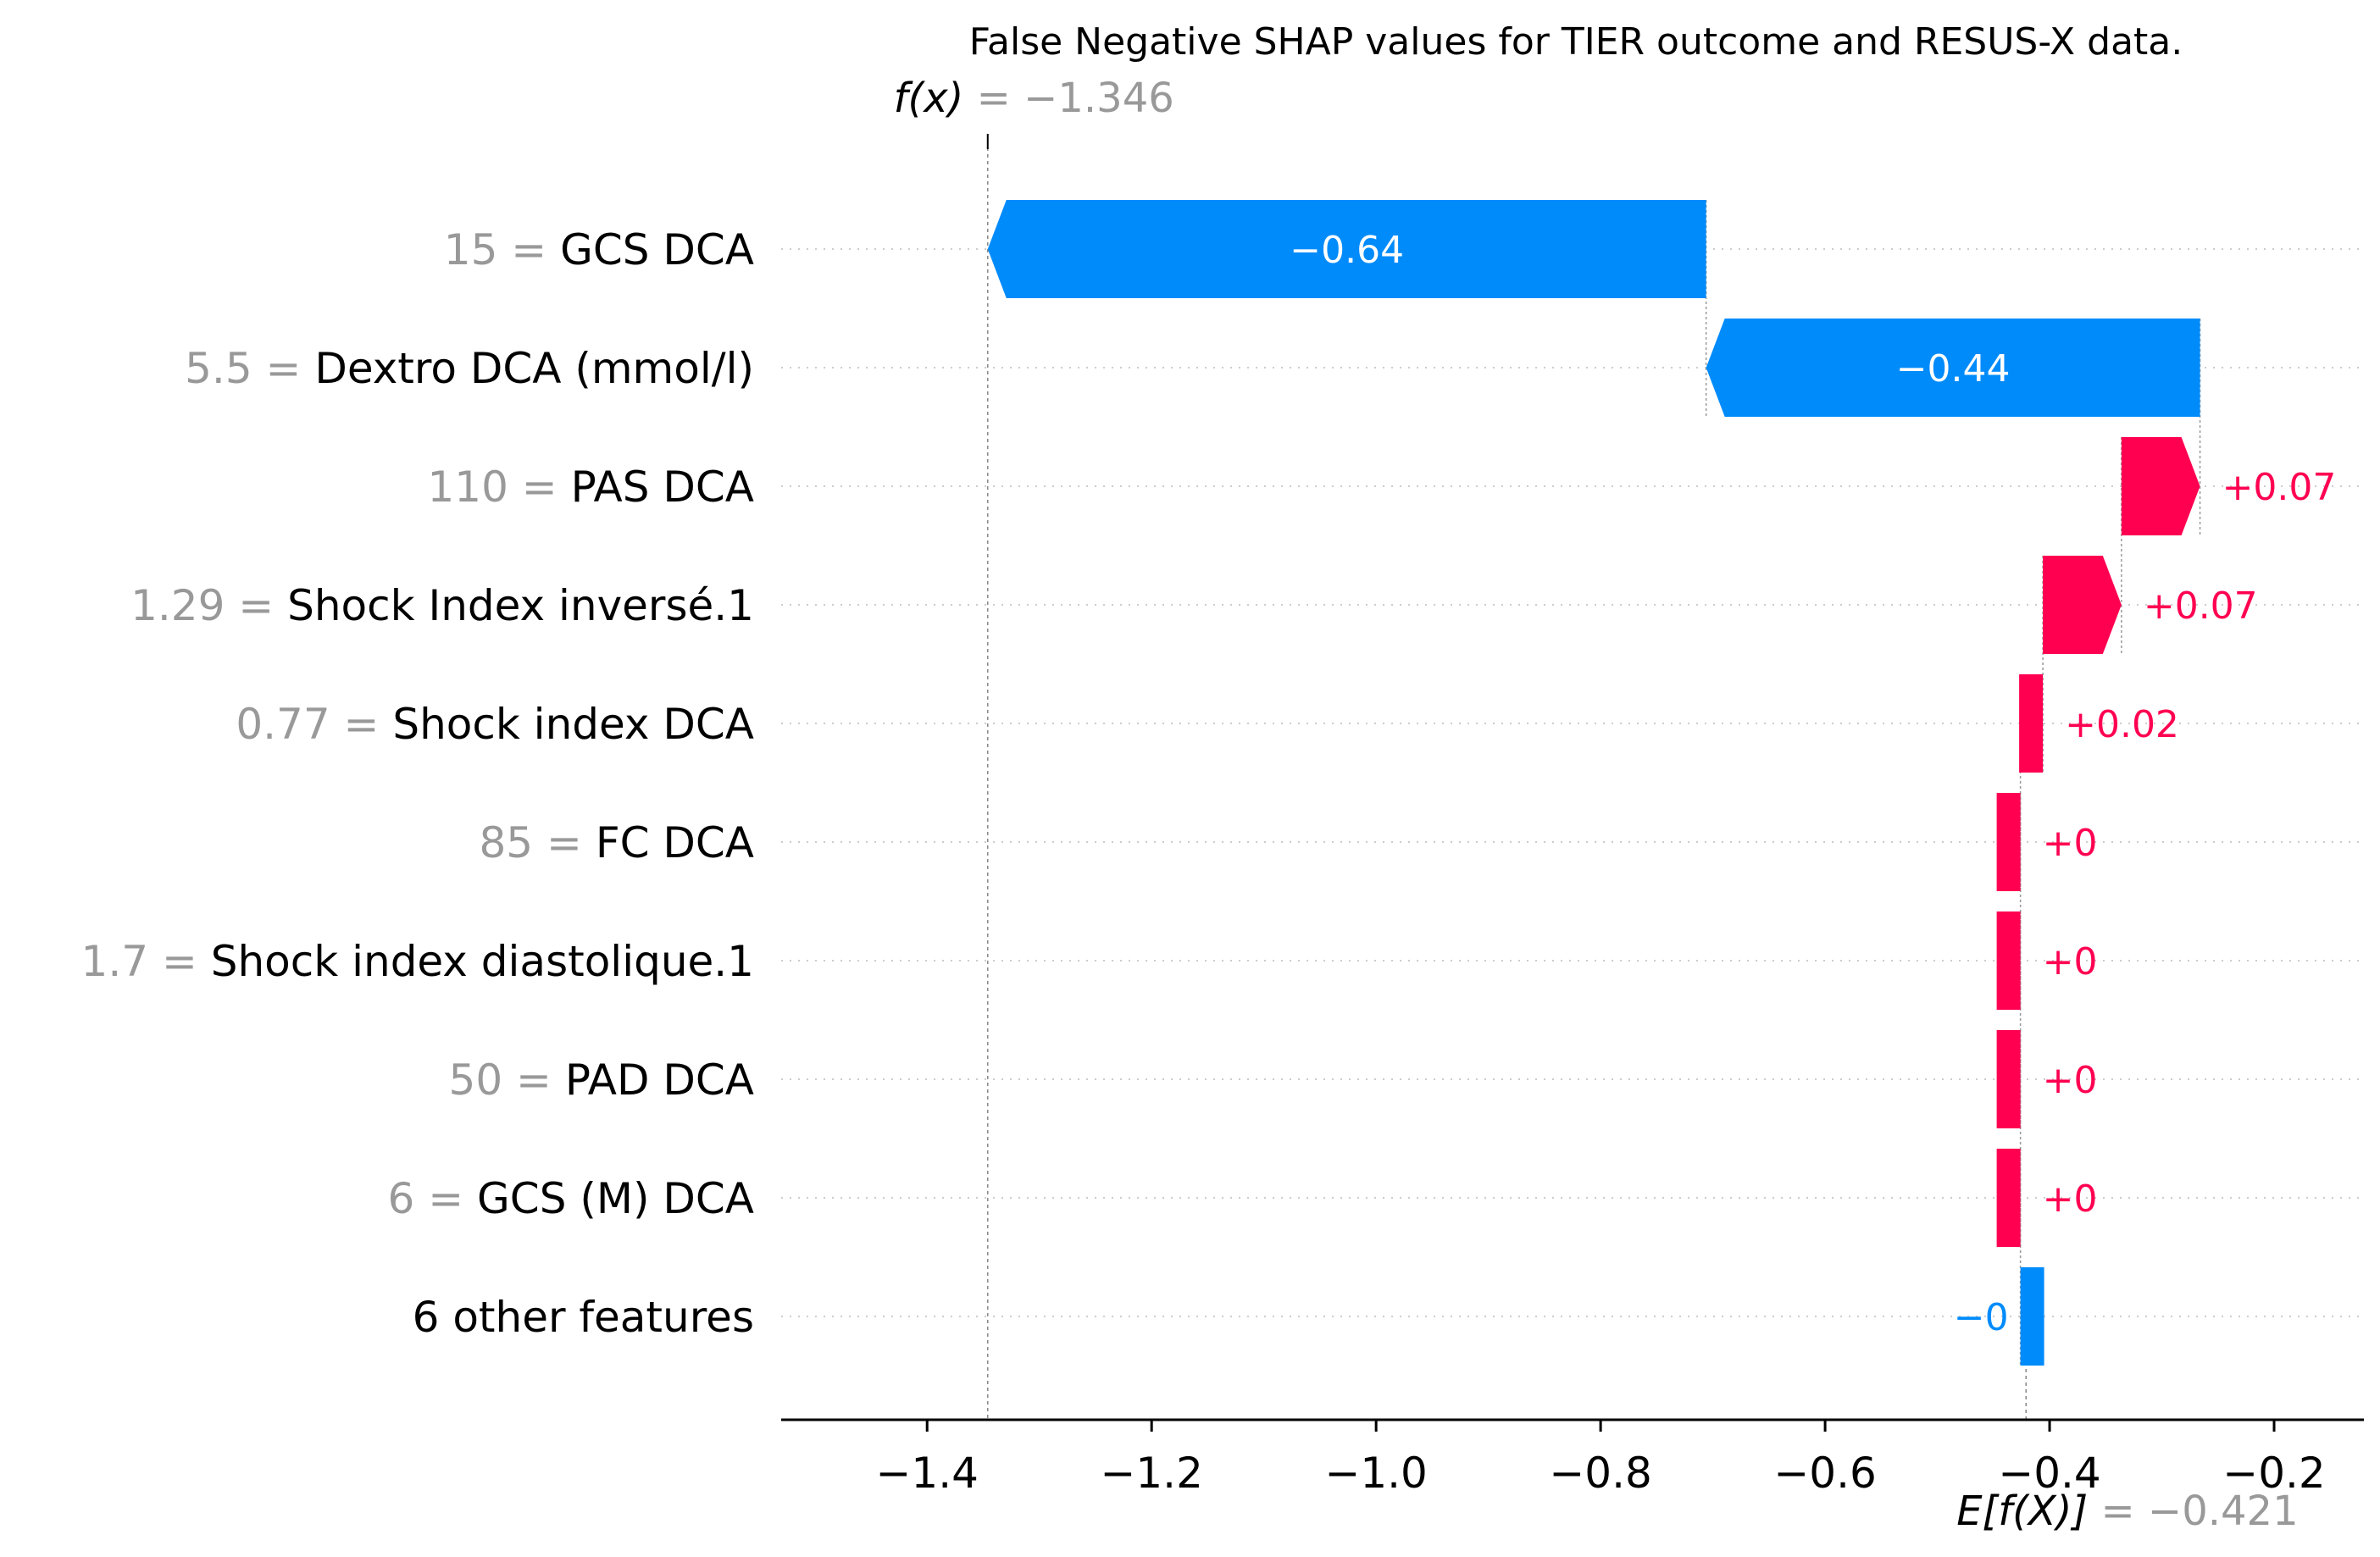 The image size is (2380, 1557). What do you see at coordinates (433, 1198) in the screenshot?
I see `feature-value: 6 =` at bounding box center [433, 1198].